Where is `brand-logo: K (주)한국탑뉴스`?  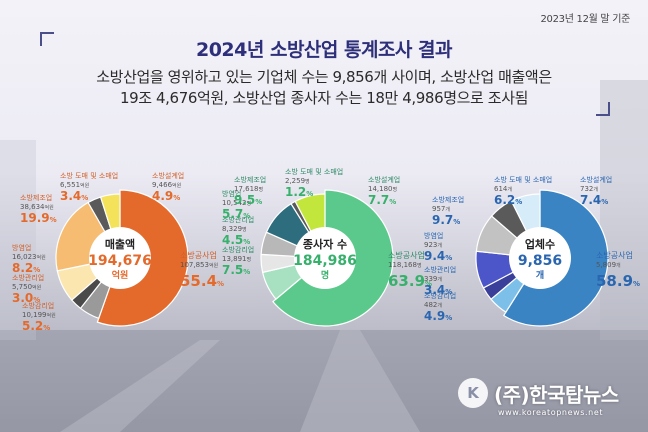 brand-logo: K (주)한국탑뉴스 is located at coordinates (538, 393).